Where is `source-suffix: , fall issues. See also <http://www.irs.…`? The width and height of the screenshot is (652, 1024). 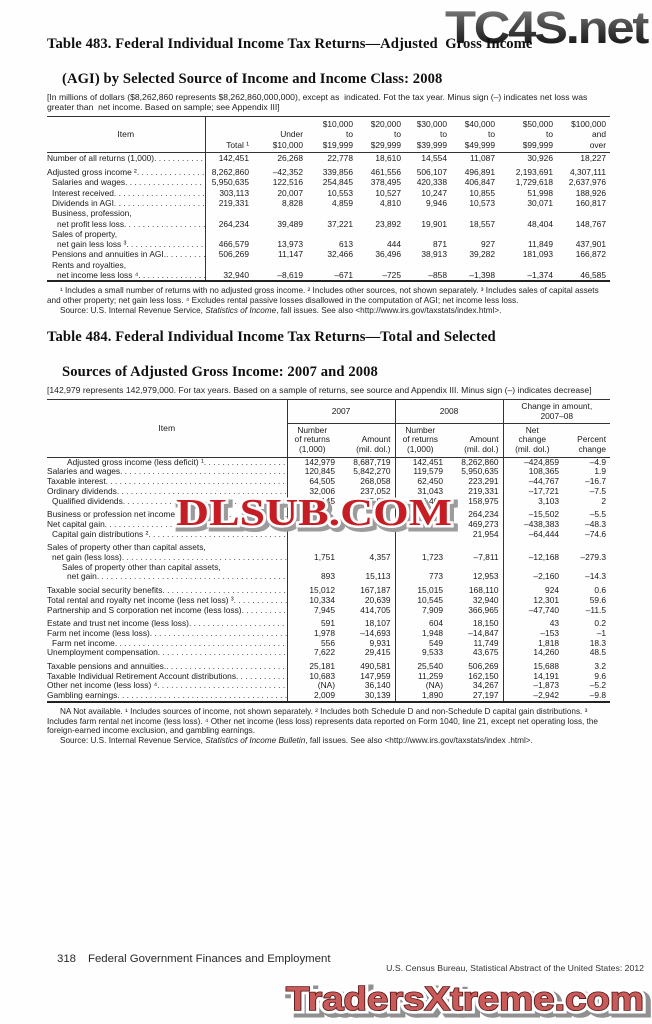
source-suffix: , fall issues. See also <http://www.irs.… is located at coordinates (389, 310).